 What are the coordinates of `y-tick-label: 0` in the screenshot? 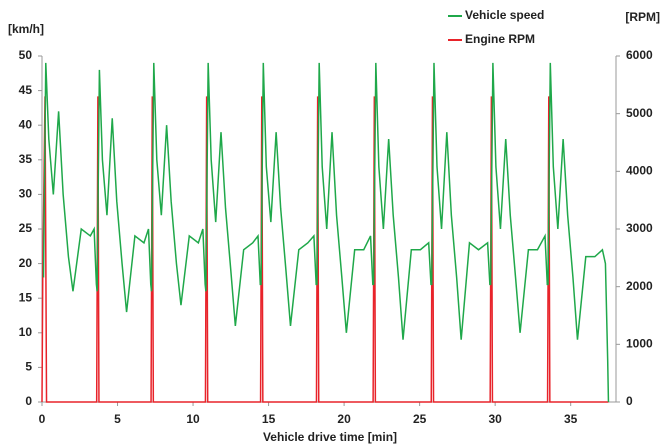 It's located at (28, 401).